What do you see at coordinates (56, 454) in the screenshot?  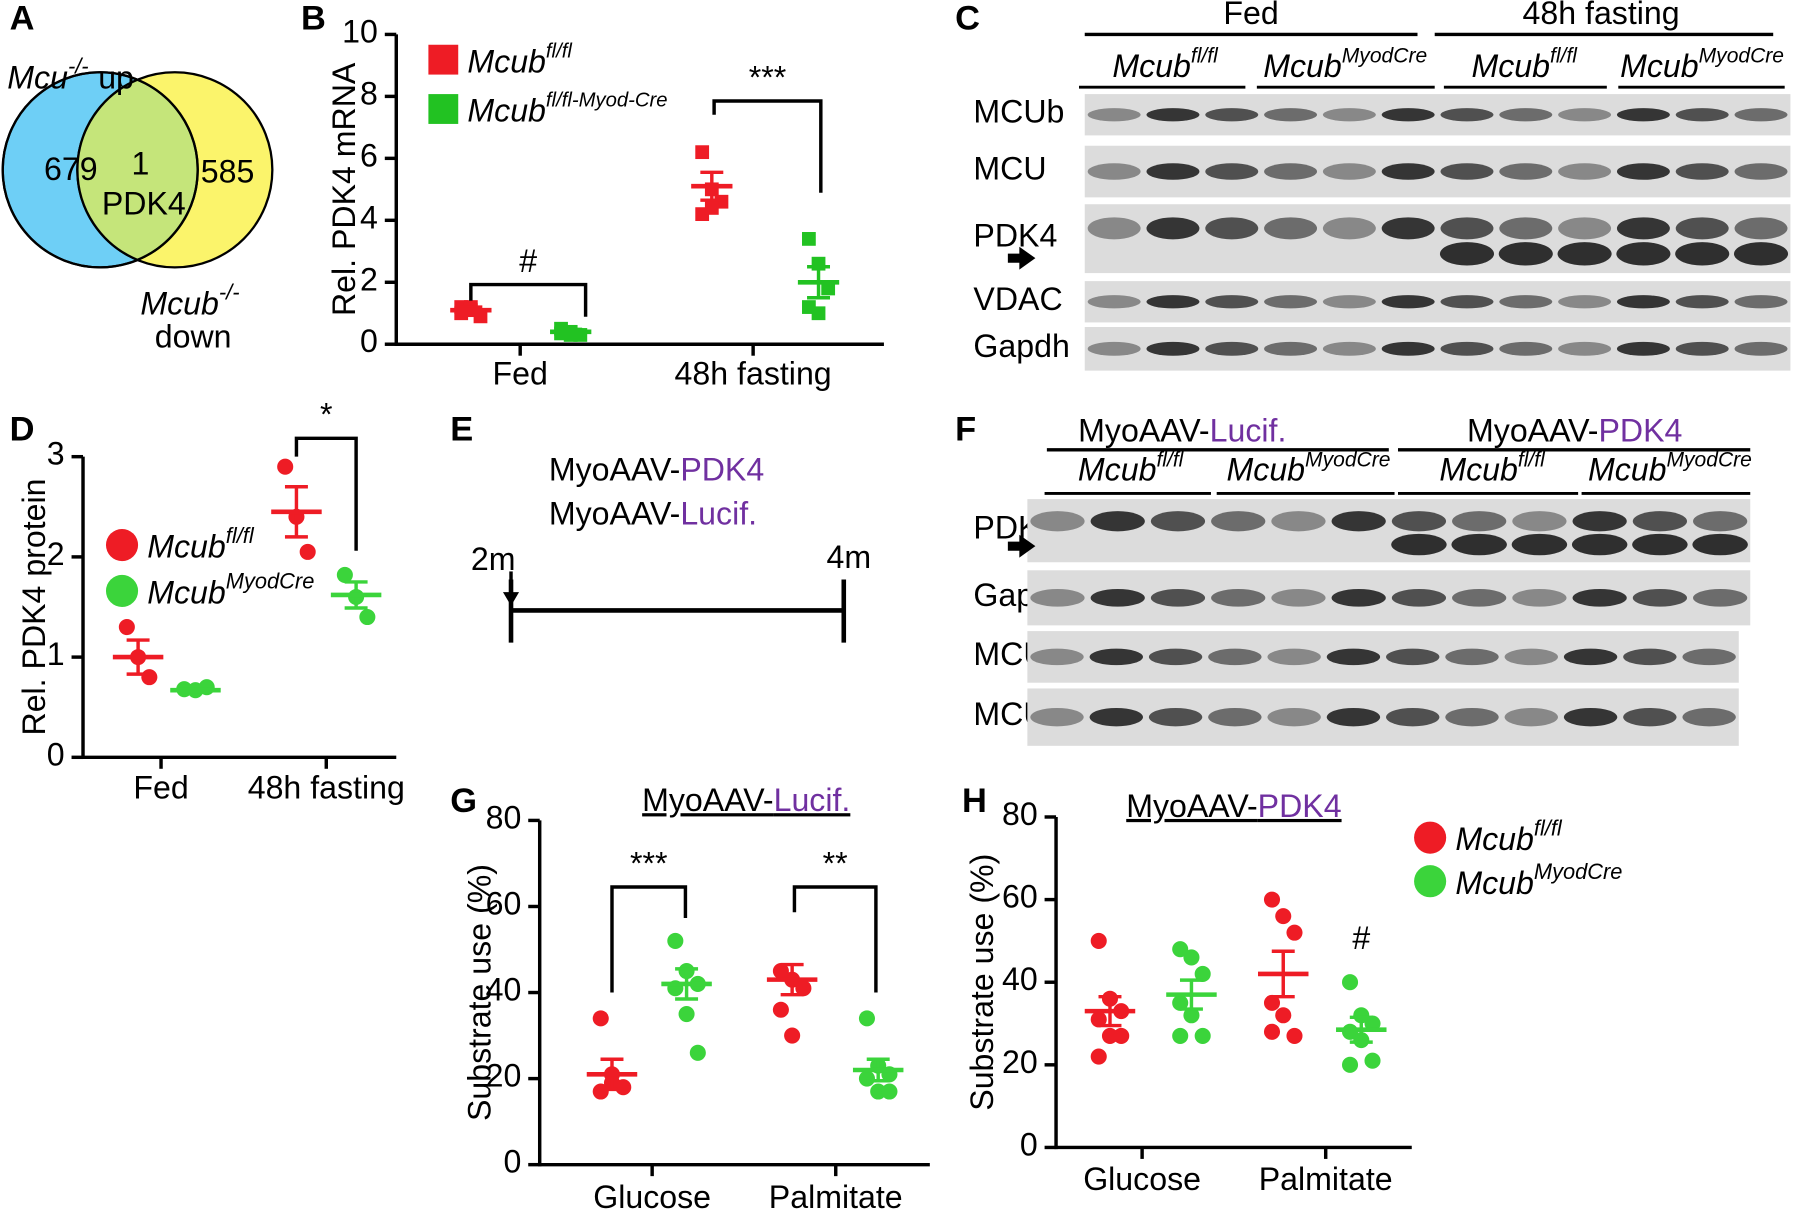 I see `y-tick-label: 3` at bounding box center [56, 454].